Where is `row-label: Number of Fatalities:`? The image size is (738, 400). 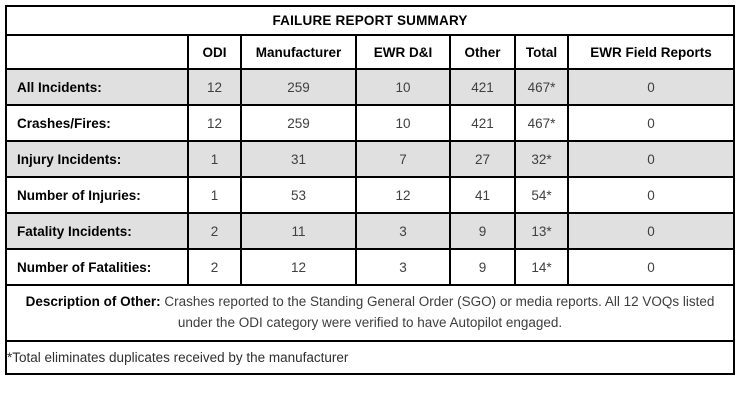
row-label: Number of Fatalities: is located at coordinates (97, 267).